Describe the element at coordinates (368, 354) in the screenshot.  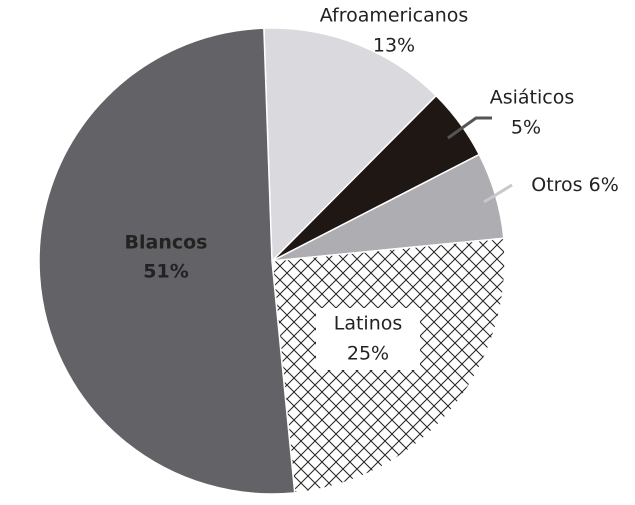
I see `value-label: 25%` at that location.